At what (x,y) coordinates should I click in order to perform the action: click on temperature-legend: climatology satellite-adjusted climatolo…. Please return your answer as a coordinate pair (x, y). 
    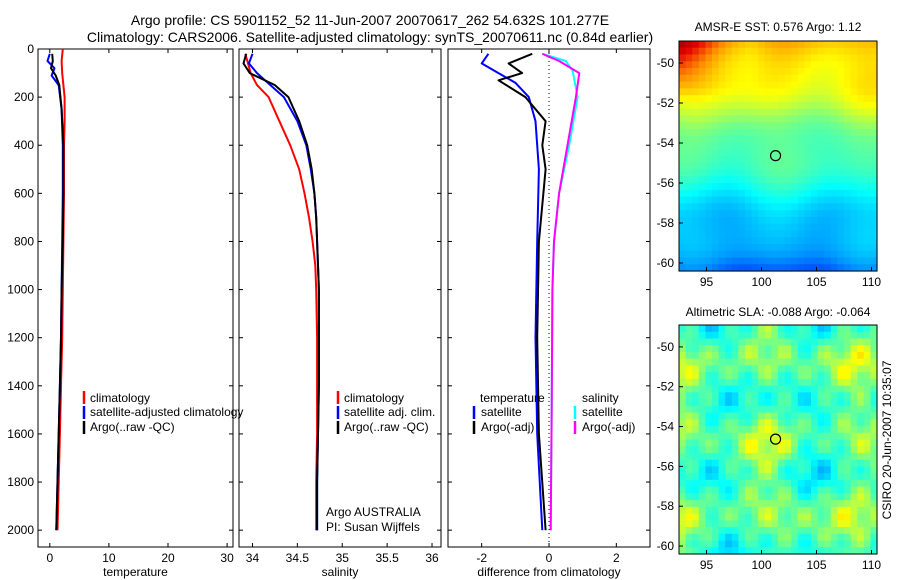
    Looking at the image, I should click on (162, 412).